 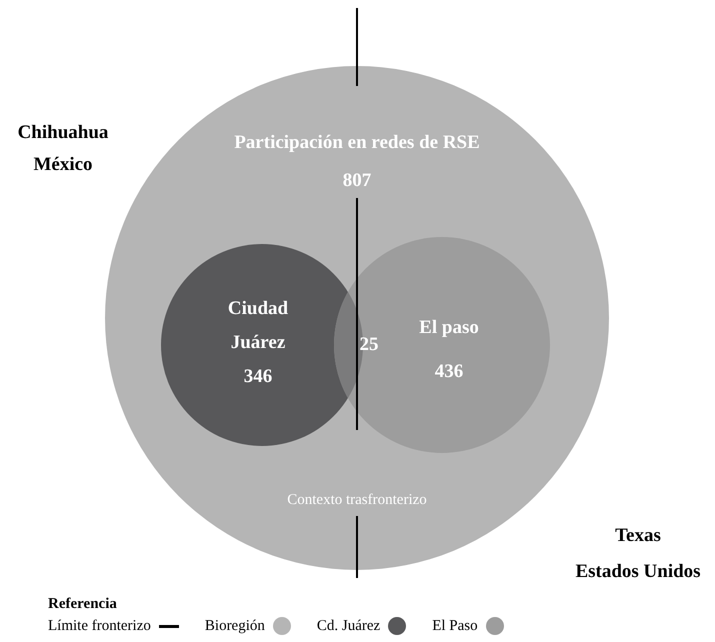 I want to click on category-label: Ciudad Juárez, so click(x=258, y=325).